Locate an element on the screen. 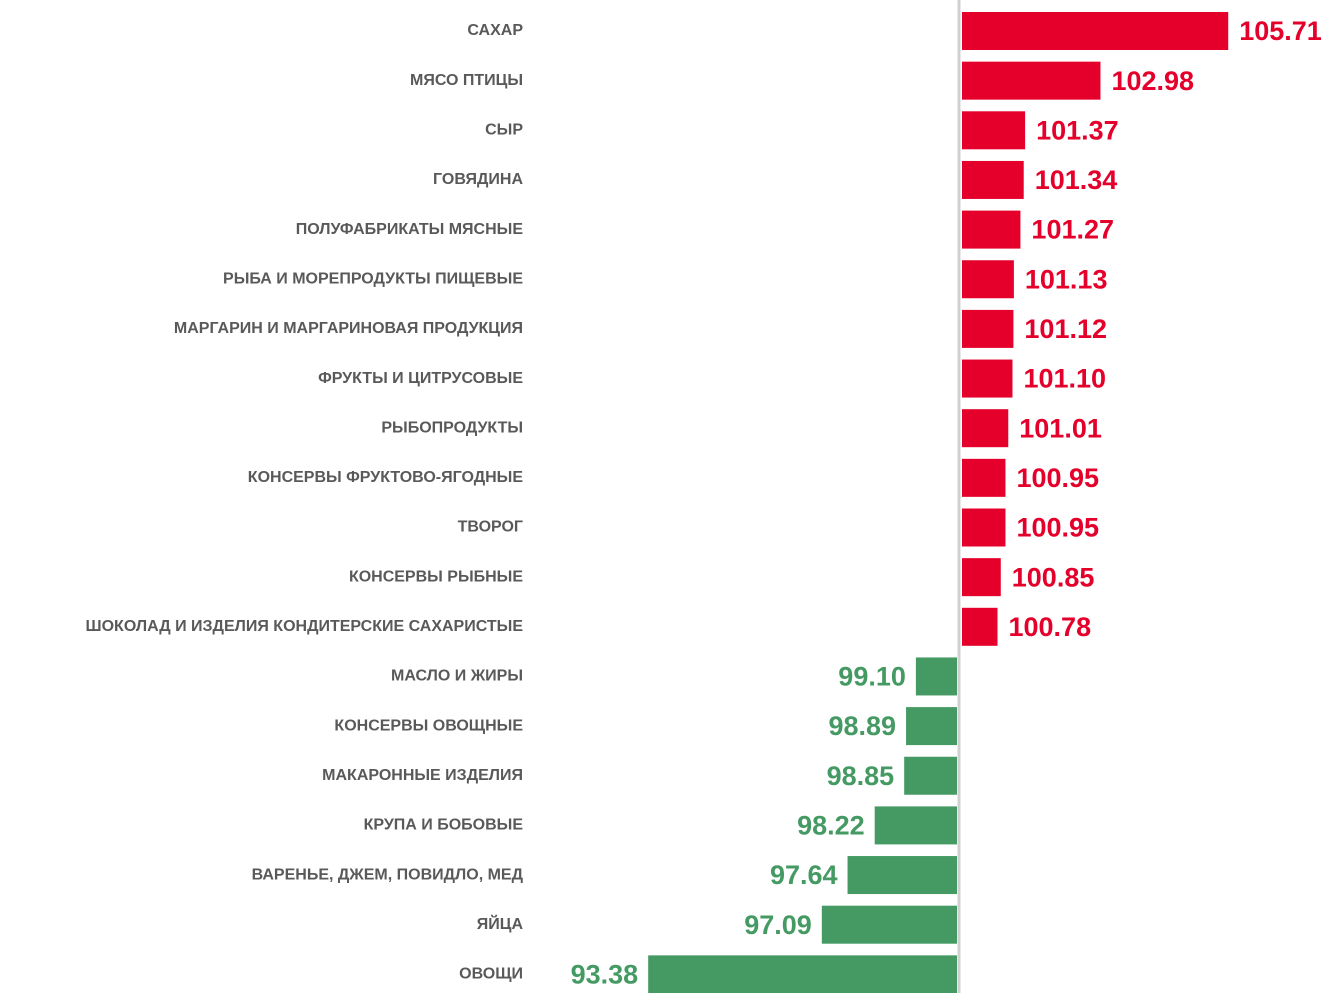 This screenshot has height=993, width=1332. category-label: ГОВЯДИНА is located at coordinates (478, 179).